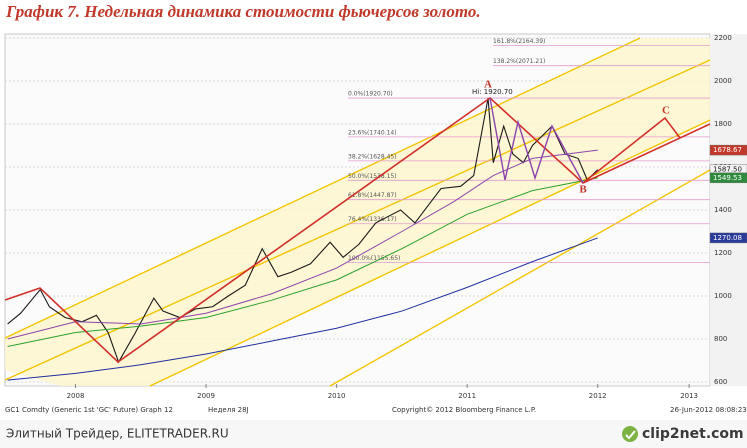 The image size is (747, 448). I want to click on x-tick-label: 2012, so click(598, 396).